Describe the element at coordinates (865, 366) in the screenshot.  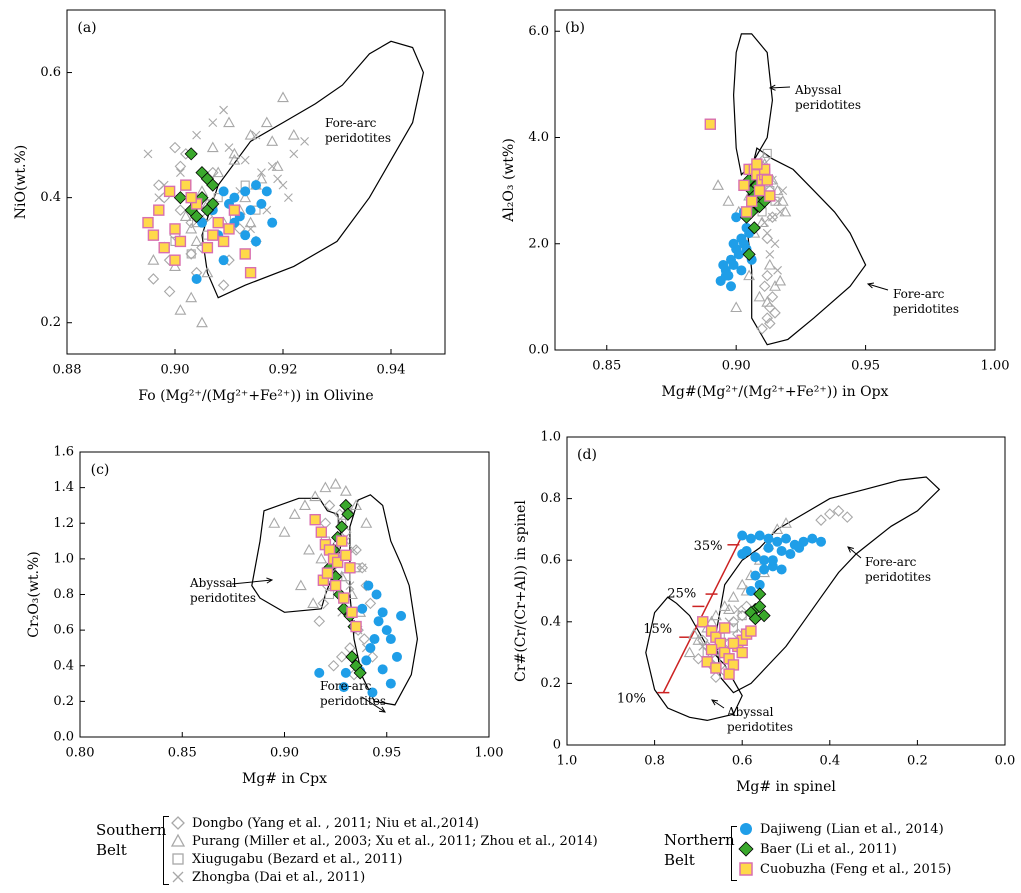
I see `x-tick-label: 0.95` at that location.